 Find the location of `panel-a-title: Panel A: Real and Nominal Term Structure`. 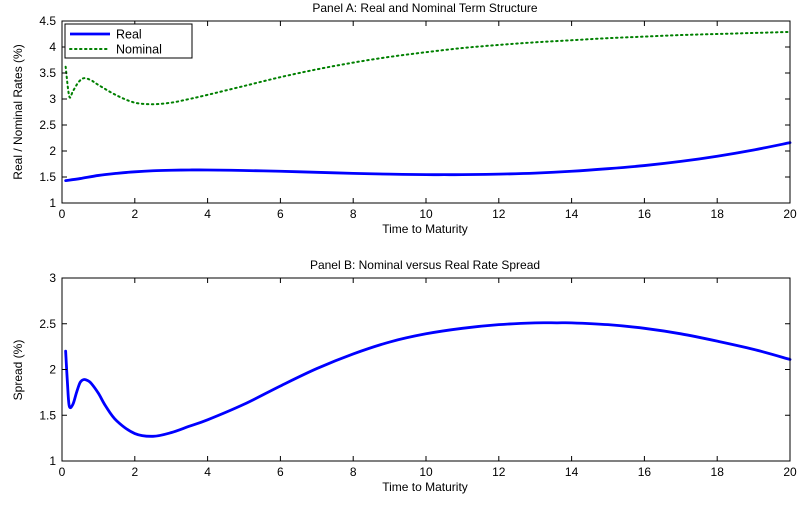

panel-a-title: Panel A: Real and Nominal Term Structure is located at coordinates (425, 8).